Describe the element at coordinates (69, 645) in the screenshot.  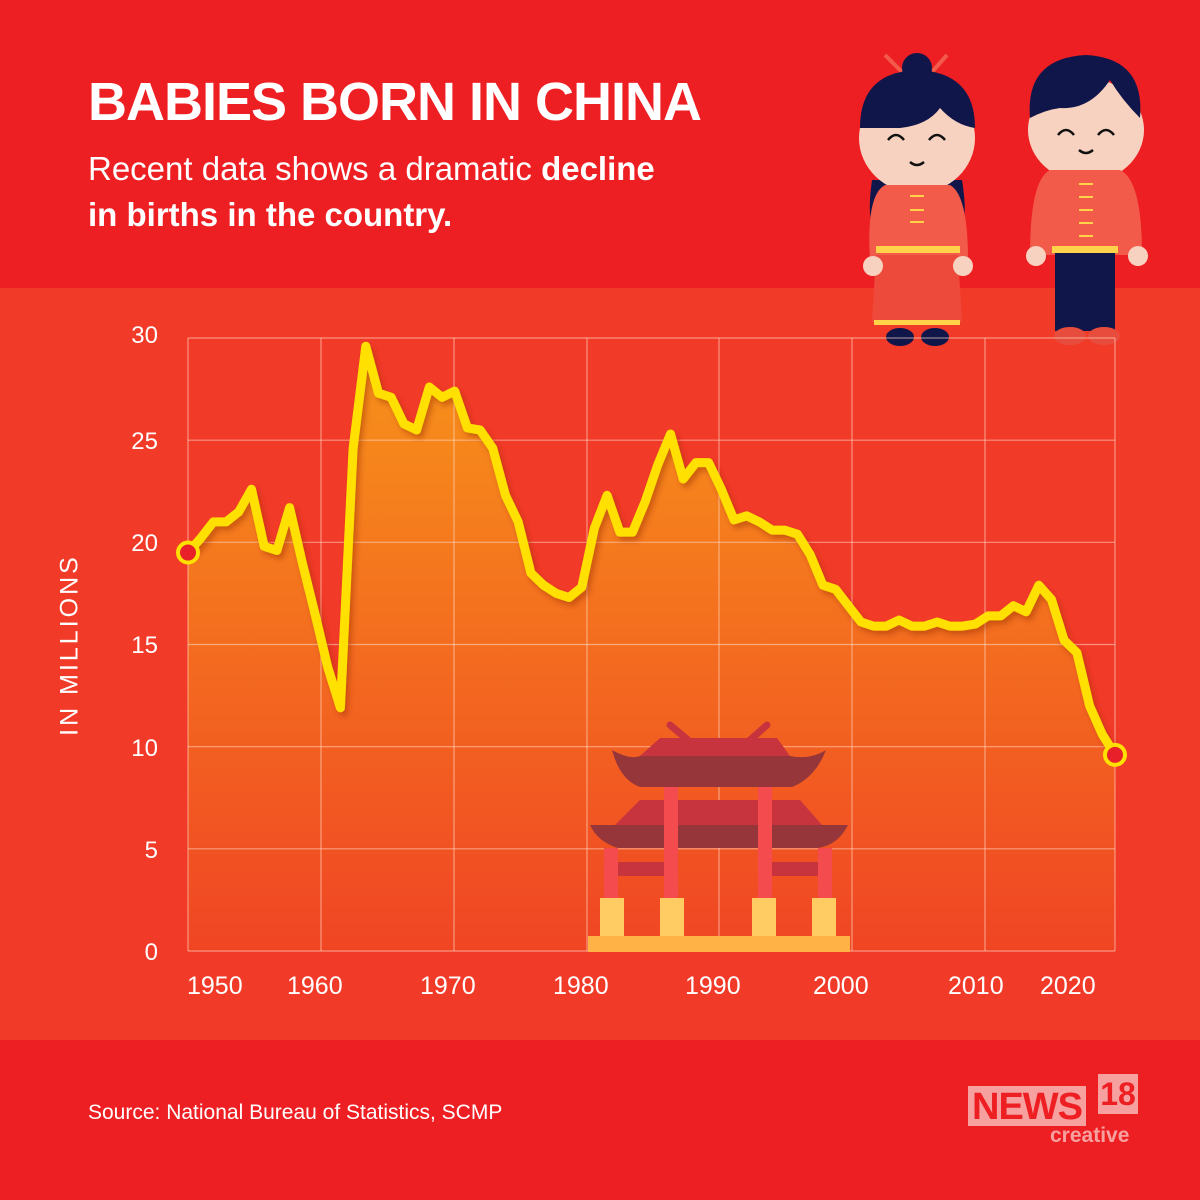
I see `y-axis-label: IN MILLIONS` at that location.